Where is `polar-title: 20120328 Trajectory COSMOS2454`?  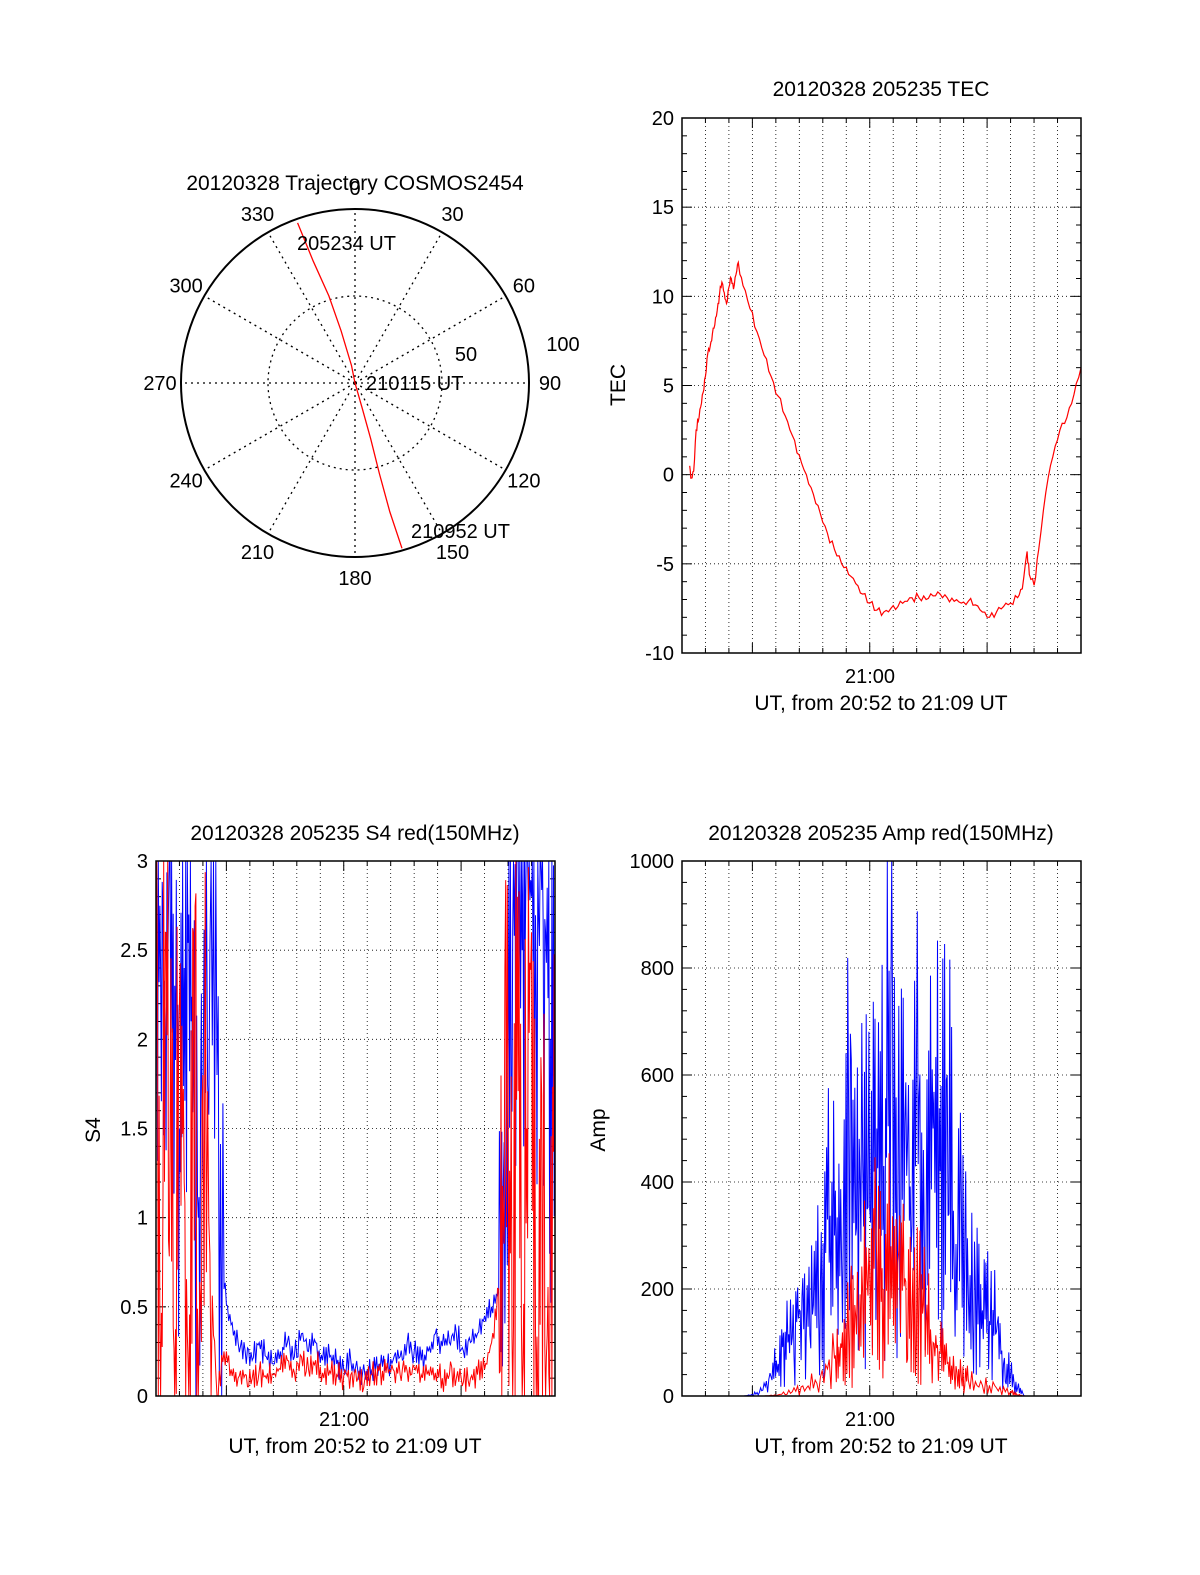 polar-title: 20120328 Trajectory COSMOS2454 is located at coordinates (355, 183).